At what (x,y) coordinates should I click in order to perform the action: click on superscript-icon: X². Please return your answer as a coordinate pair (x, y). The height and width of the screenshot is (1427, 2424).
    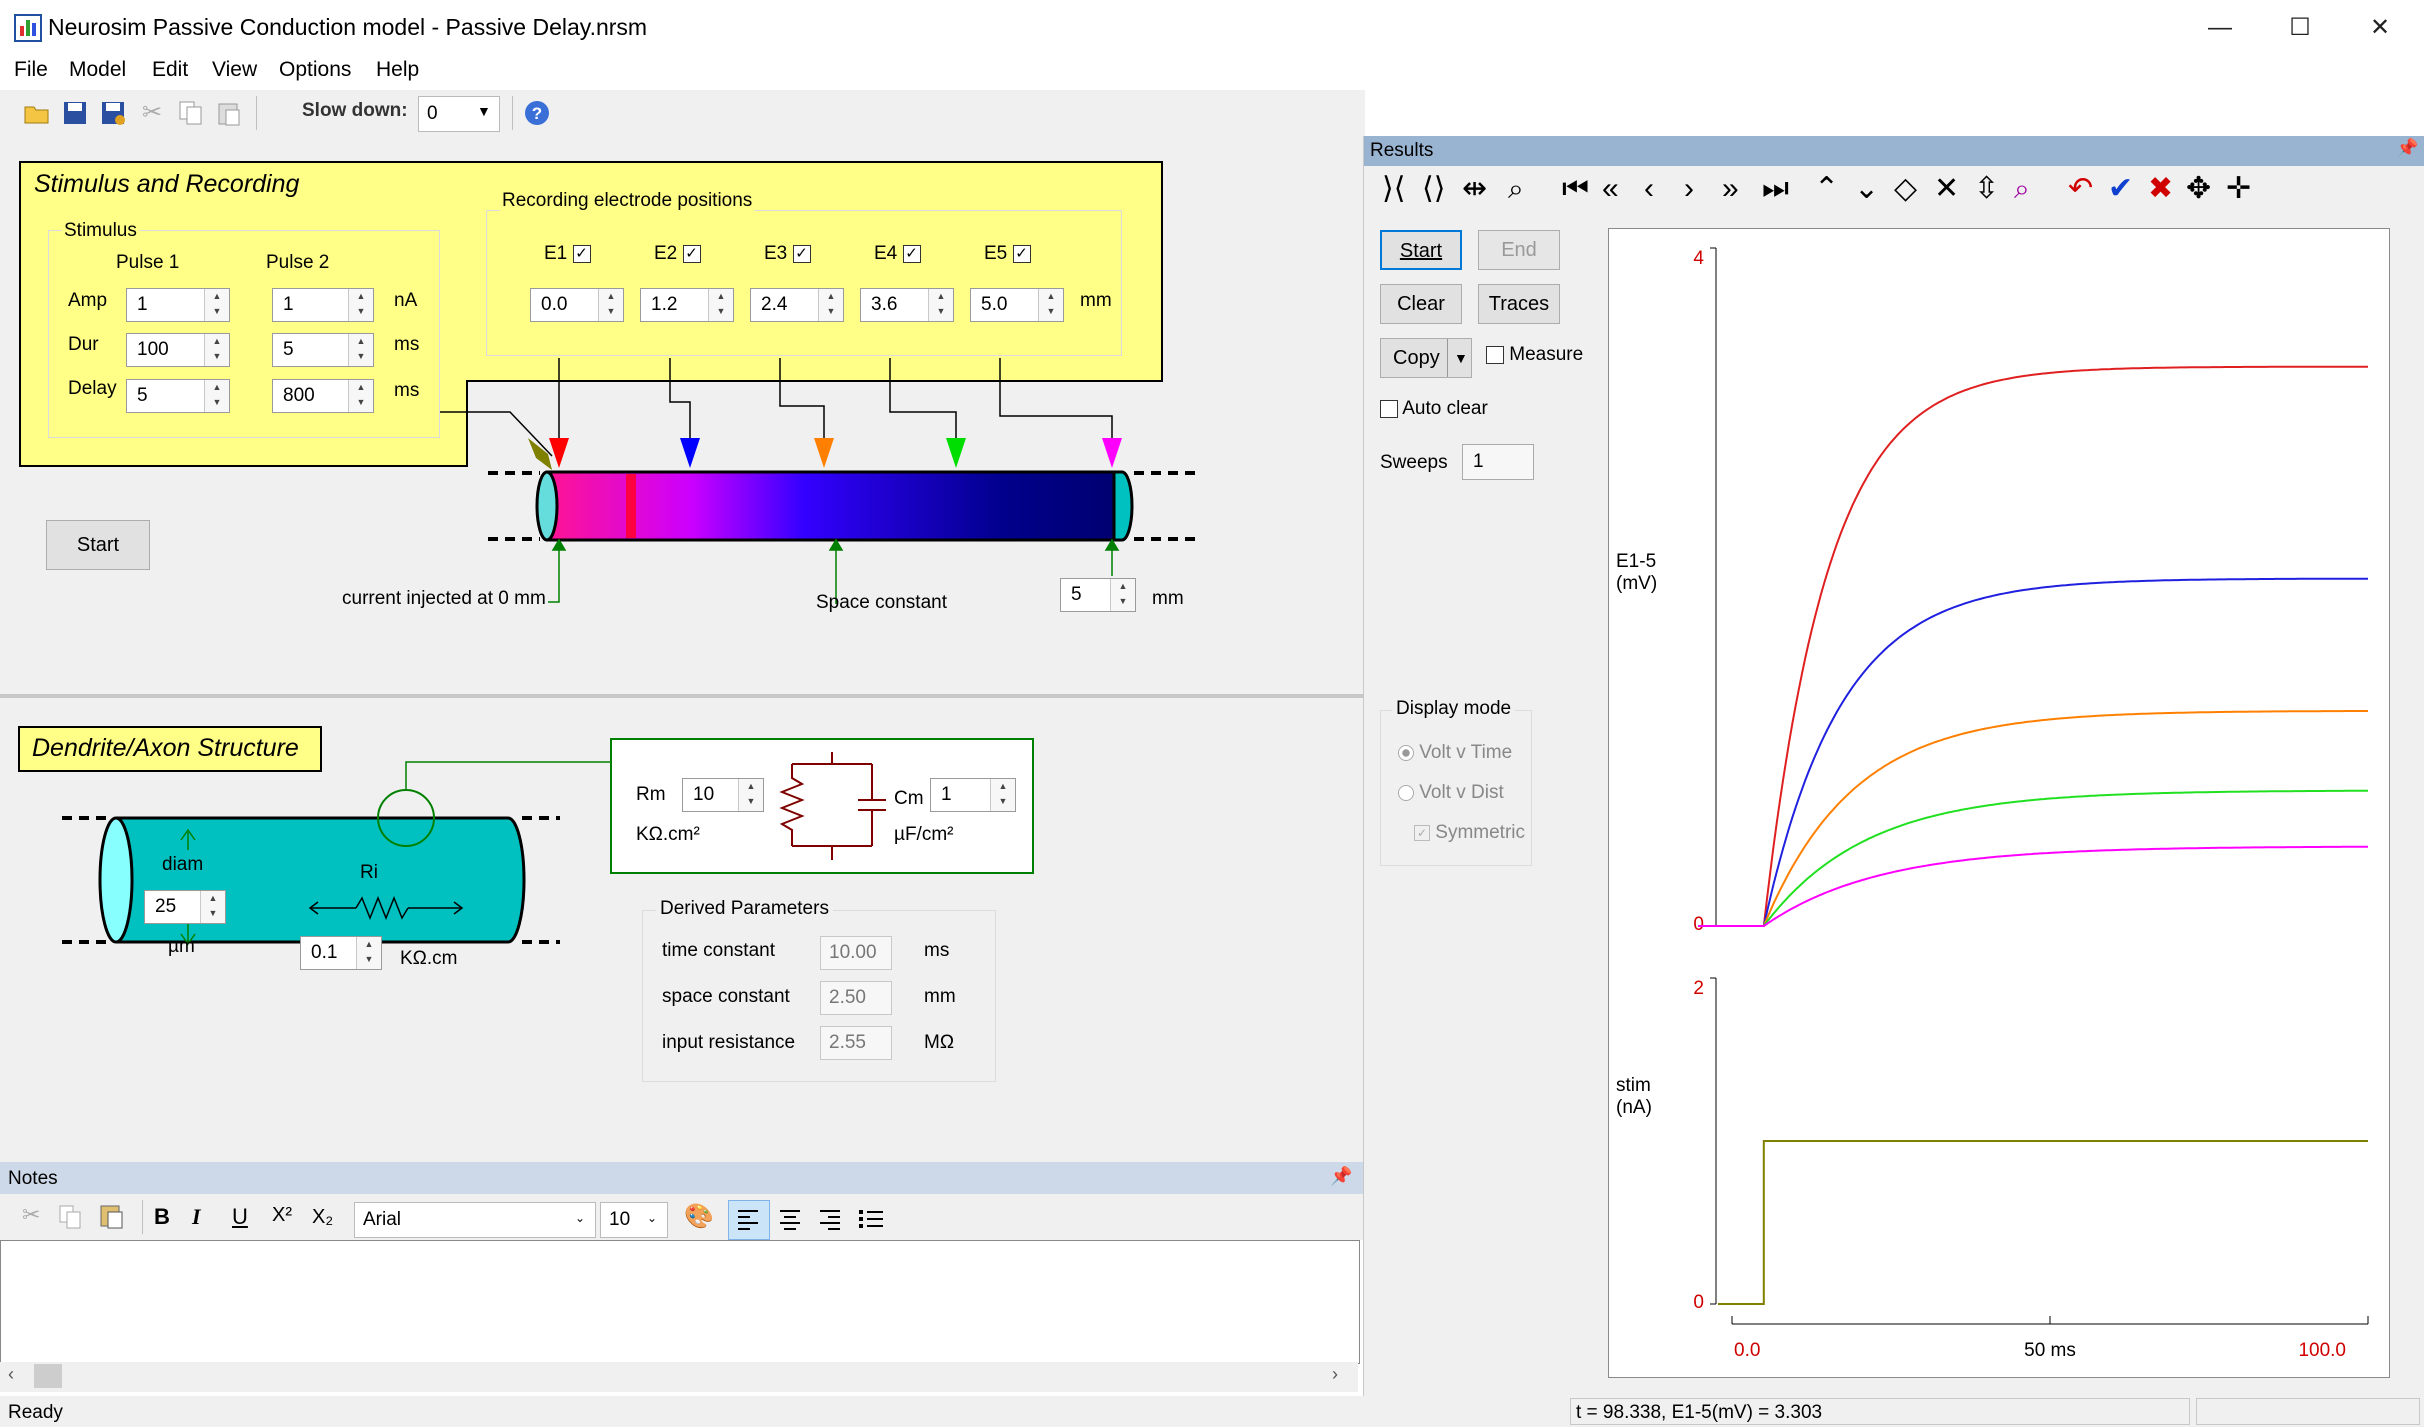
    Looking at the image, I should click on (282, 1215).